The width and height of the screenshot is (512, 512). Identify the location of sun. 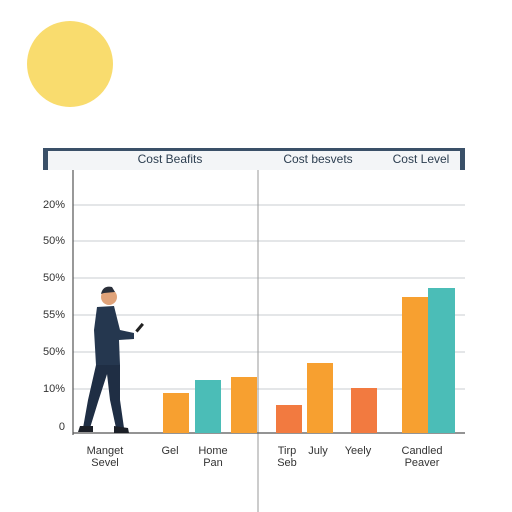
(70, 64).